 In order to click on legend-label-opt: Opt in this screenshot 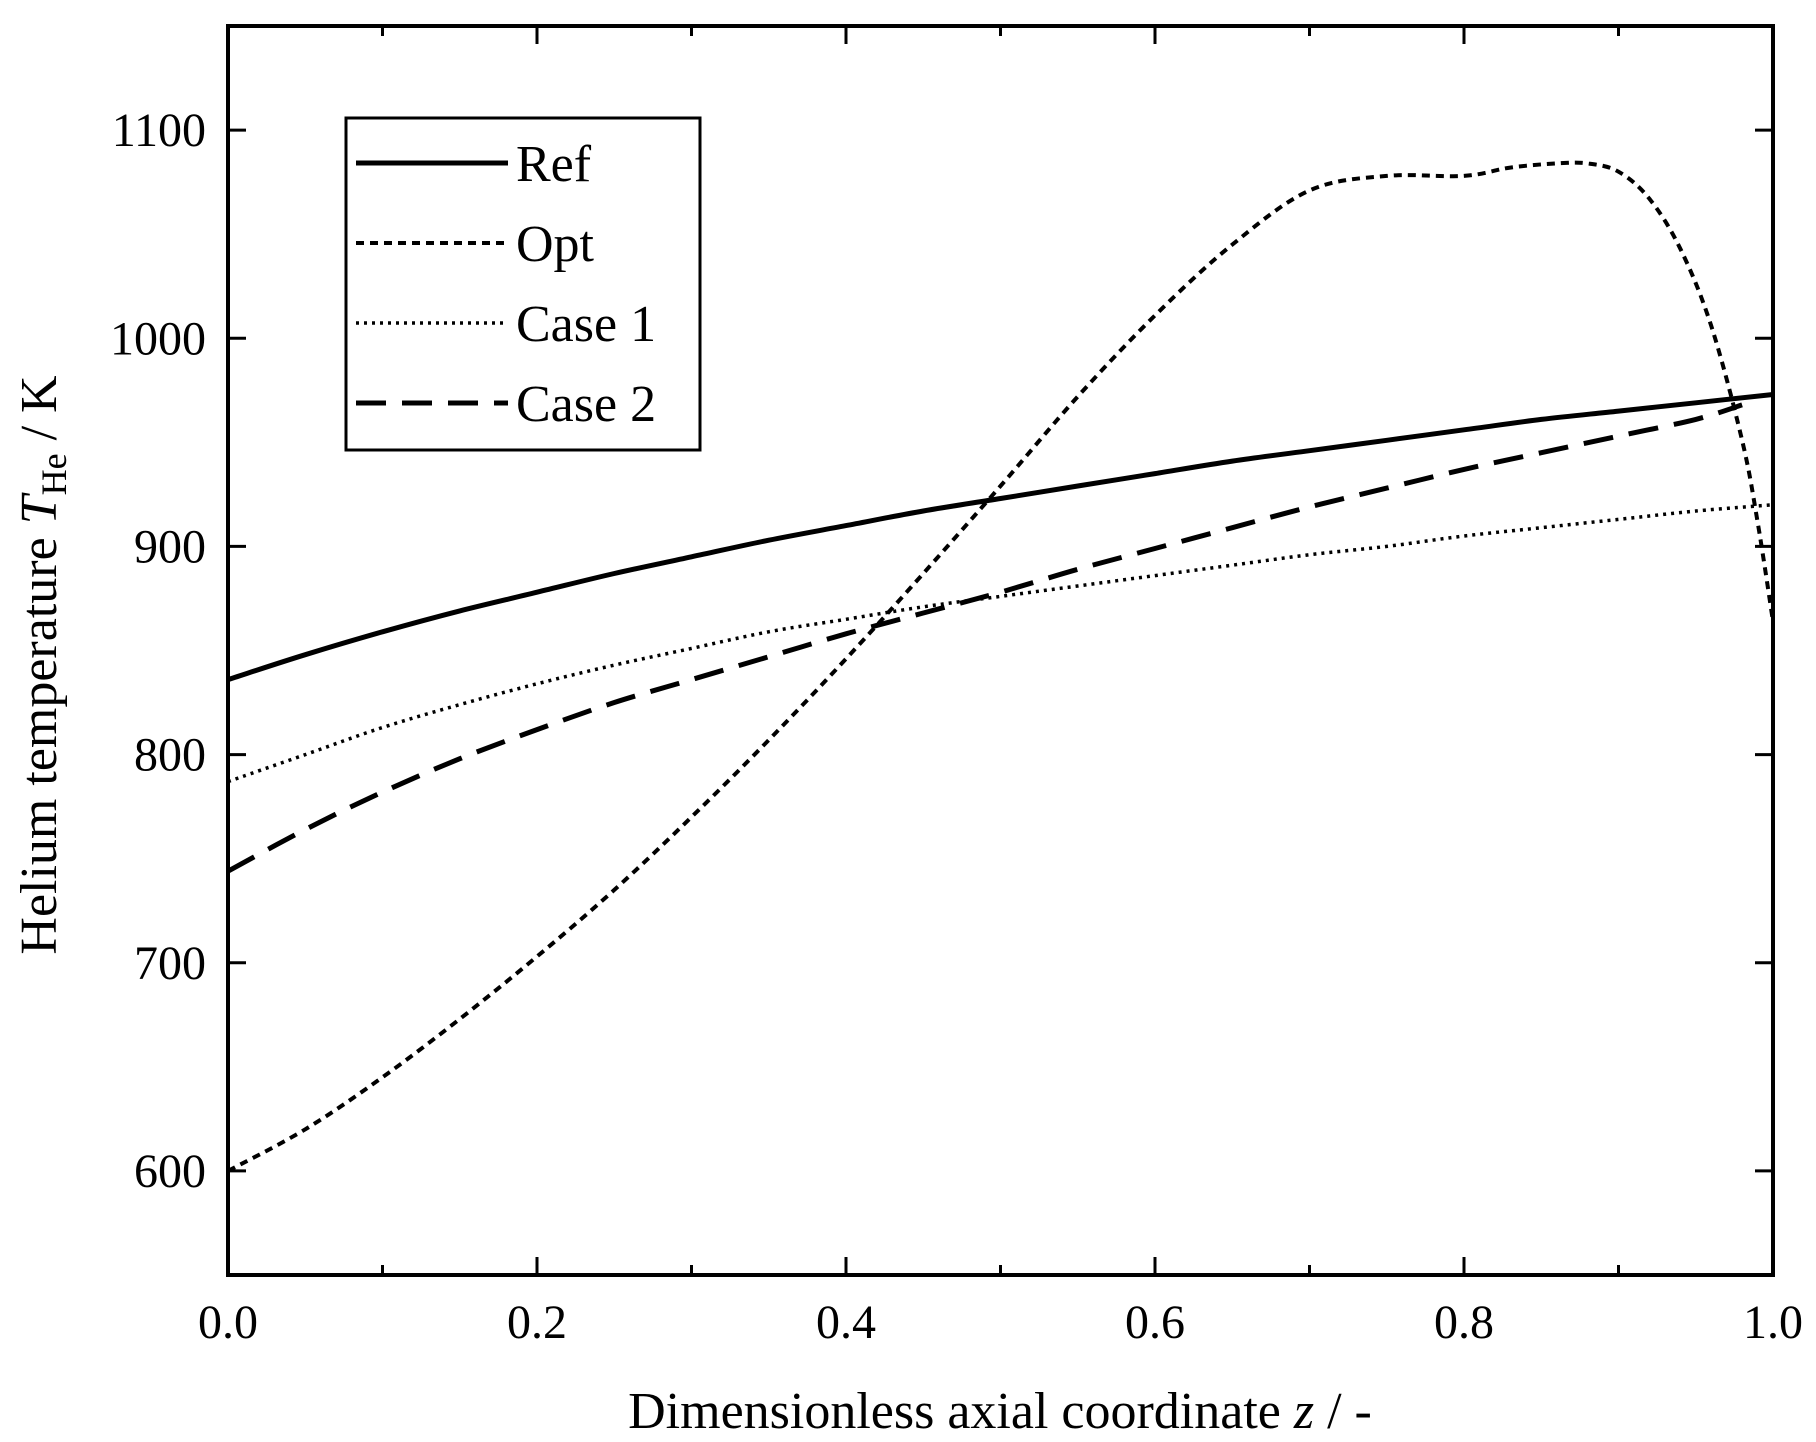, I will do `click(555, 244)`.